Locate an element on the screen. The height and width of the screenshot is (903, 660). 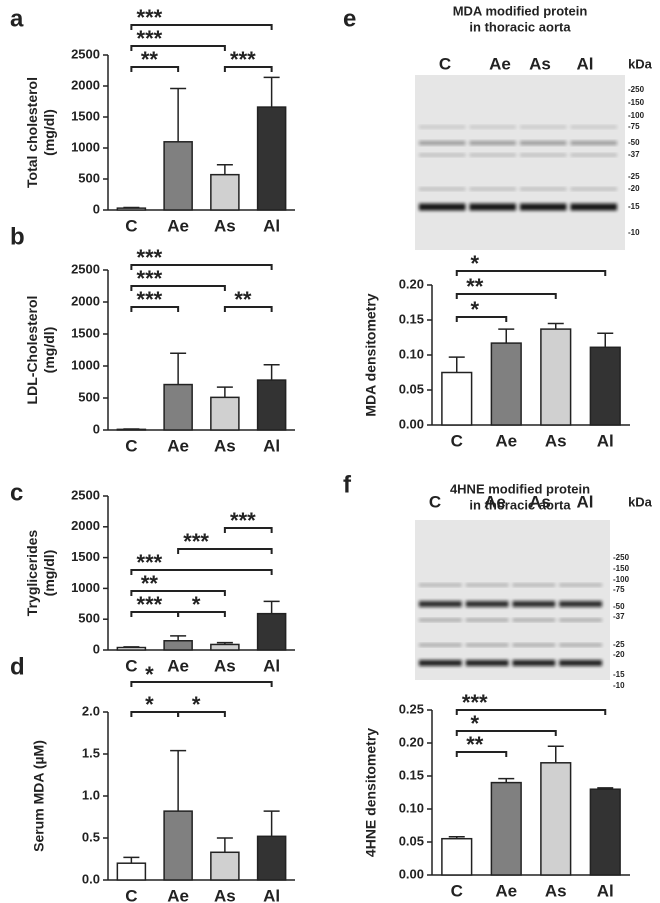
mw-marker: -10 is located at coordinates (619, 685).